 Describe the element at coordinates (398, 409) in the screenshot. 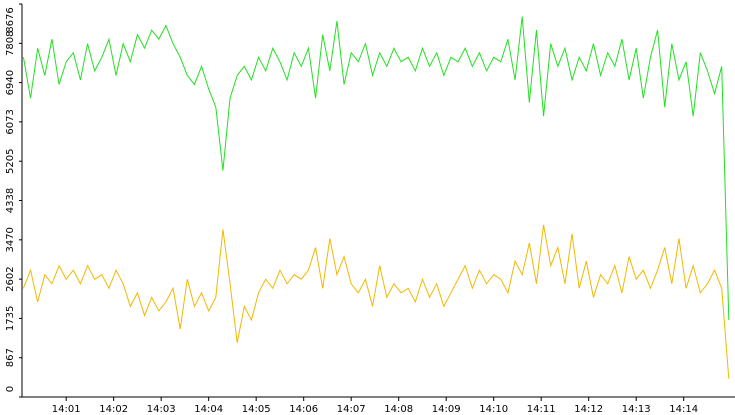

I see `x-tick-label: 14:08` at that location.